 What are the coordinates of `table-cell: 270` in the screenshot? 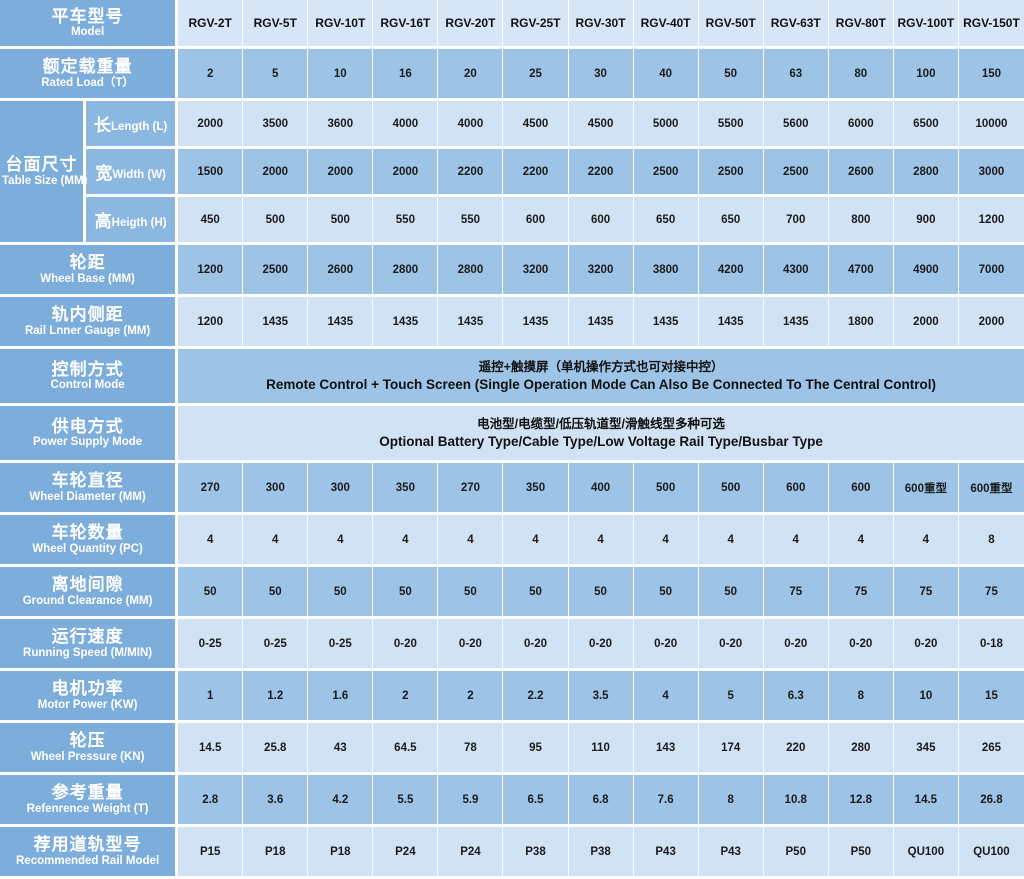 It's located at (211, 489).